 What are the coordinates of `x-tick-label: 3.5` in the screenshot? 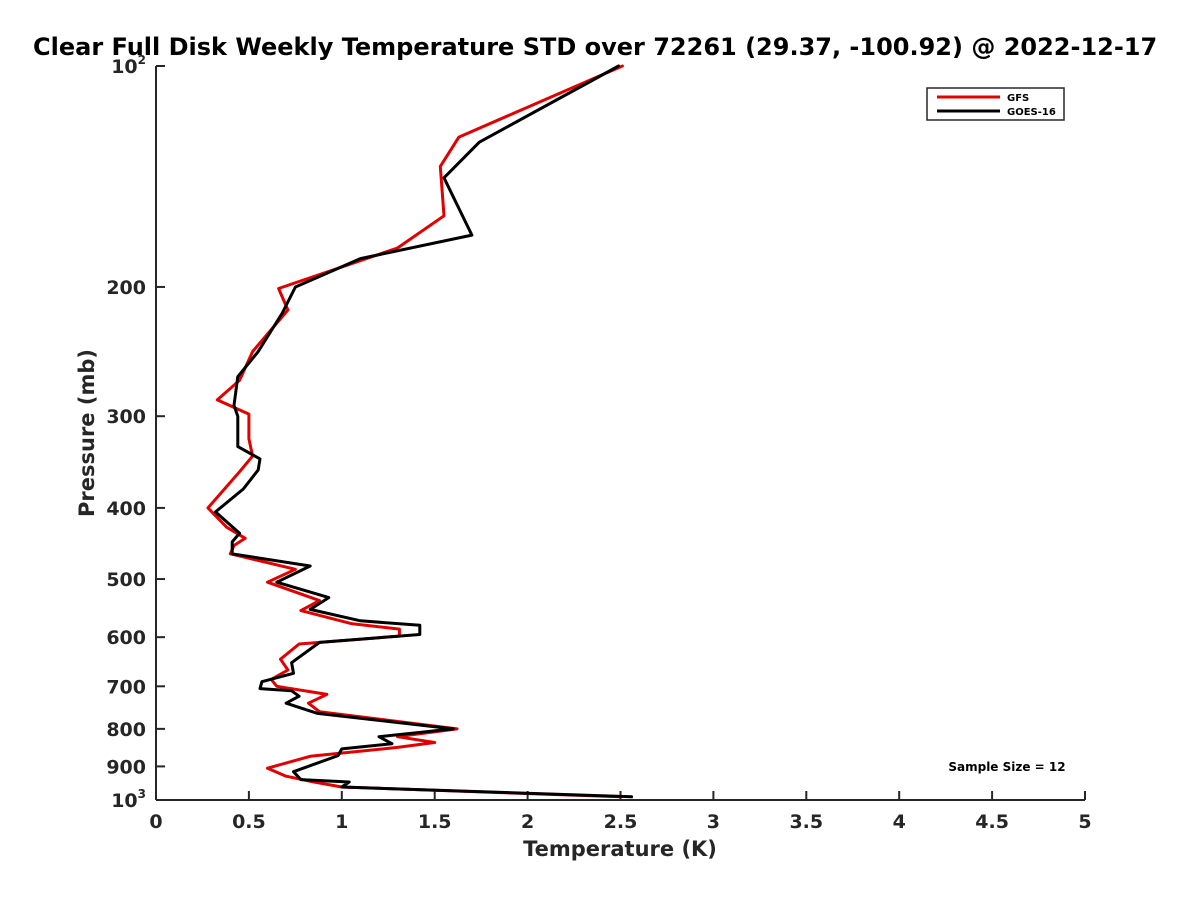 It's located at (806, 822).